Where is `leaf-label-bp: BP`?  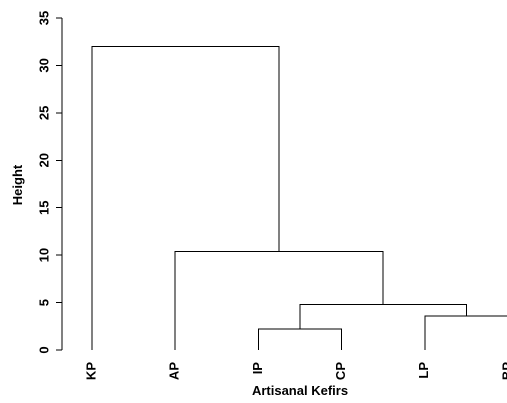 leaf-label-bp: BP is located at coordinates (503, 371).